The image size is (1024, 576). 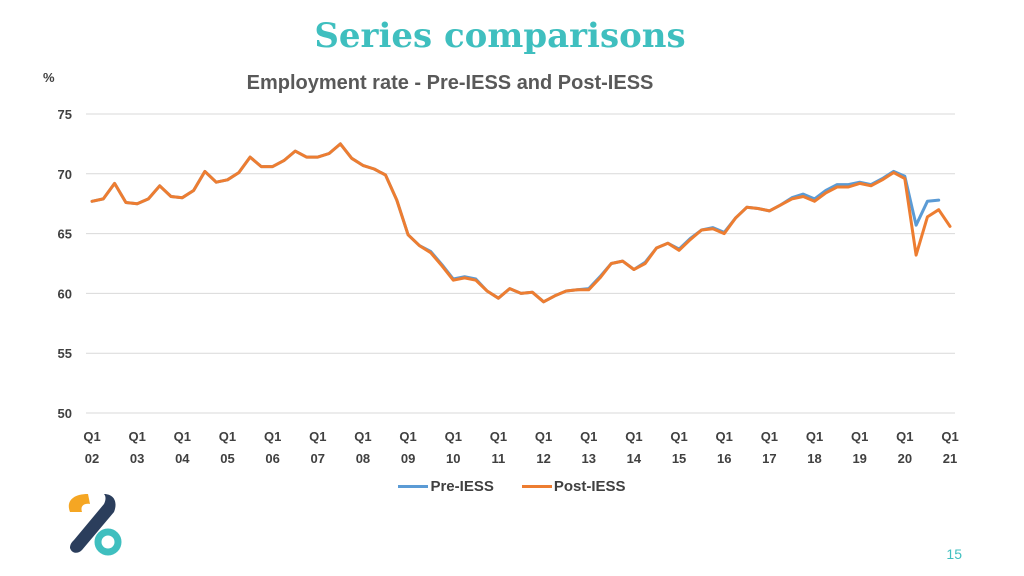 I want to click on legend-label-pre: Pre-IESS, so click(x=462, y=486).